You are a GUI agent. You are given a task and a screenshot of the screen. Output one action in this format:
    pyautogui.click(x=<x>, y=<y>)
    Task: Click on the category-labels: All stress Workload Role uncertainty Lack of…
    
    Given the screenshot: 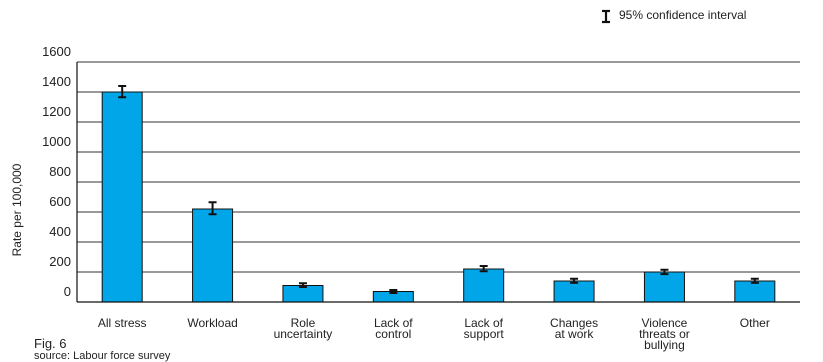 What is the action you would take?
    pyautogui.click(x=434, y=334)
    